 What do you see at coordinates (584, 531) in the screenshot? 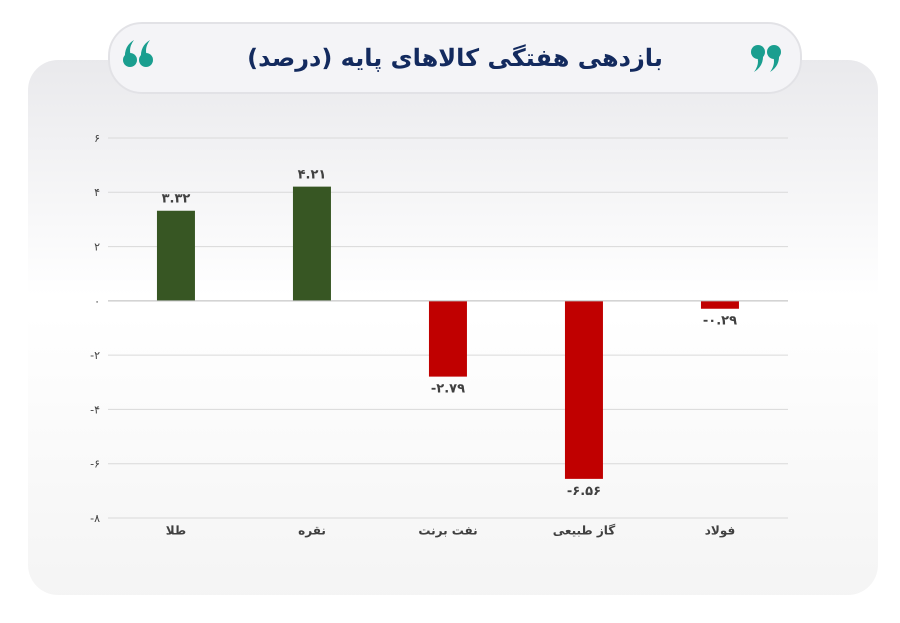
I see `x-tick-label: گاز طبیعی` at bounding box center [584, 531].